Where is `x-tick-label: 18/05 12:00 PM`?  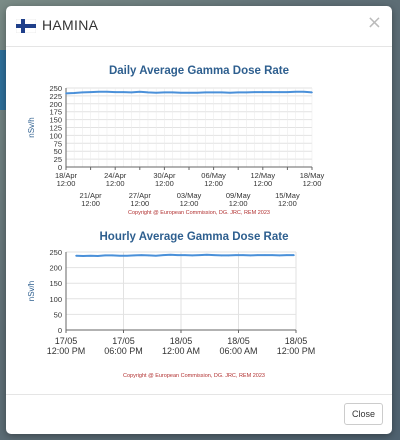 x-tick-label: 18/05 12:00 PM is located at coordinates (296, 346).